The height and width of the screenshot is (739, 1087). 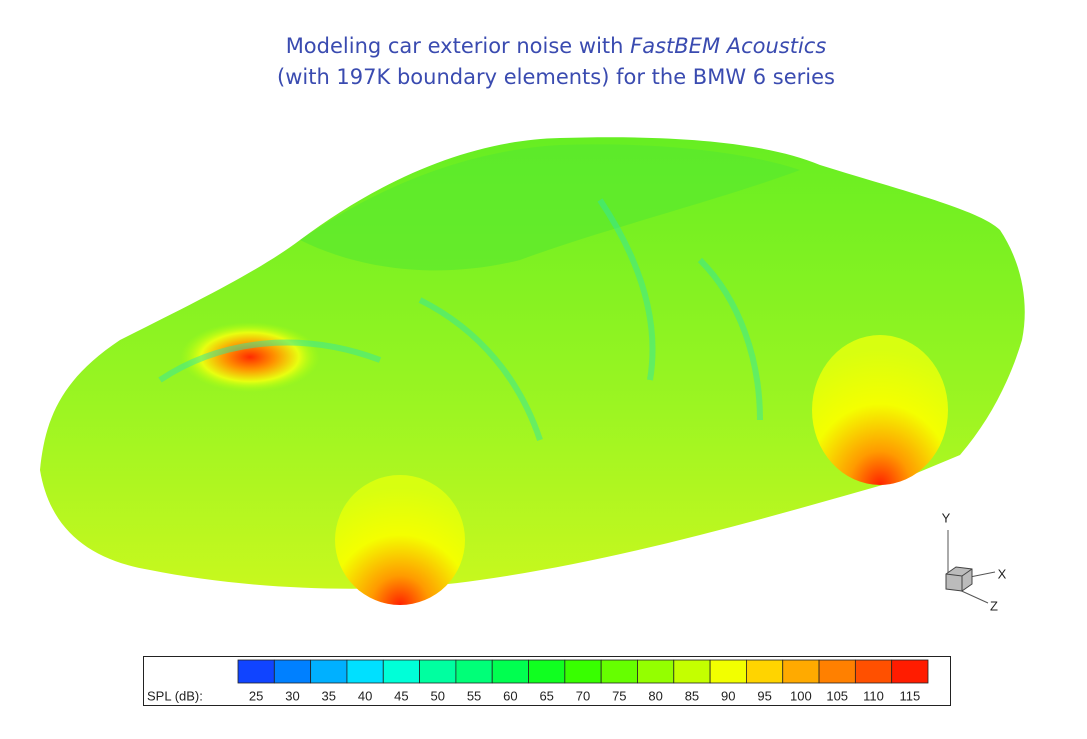 What do you see at coordinates (946, 517) in the screenshot?
I see `y-axis-label: Y` at bounding box center [946, 517].